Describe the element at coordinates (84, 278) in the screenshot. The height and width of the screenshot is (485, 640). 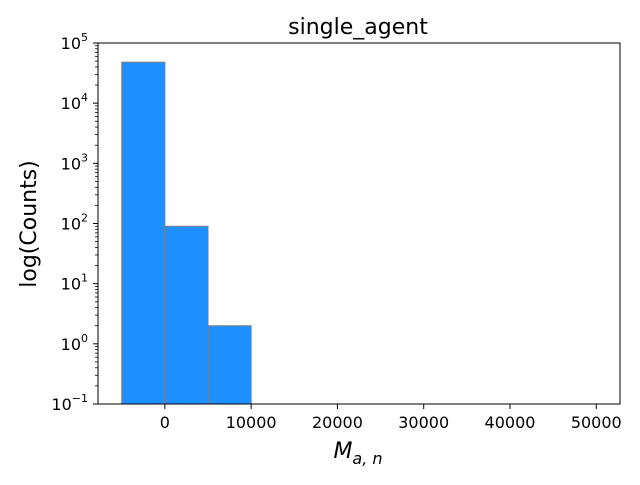
I see `y-tick-label-exponent: 1` at that location.